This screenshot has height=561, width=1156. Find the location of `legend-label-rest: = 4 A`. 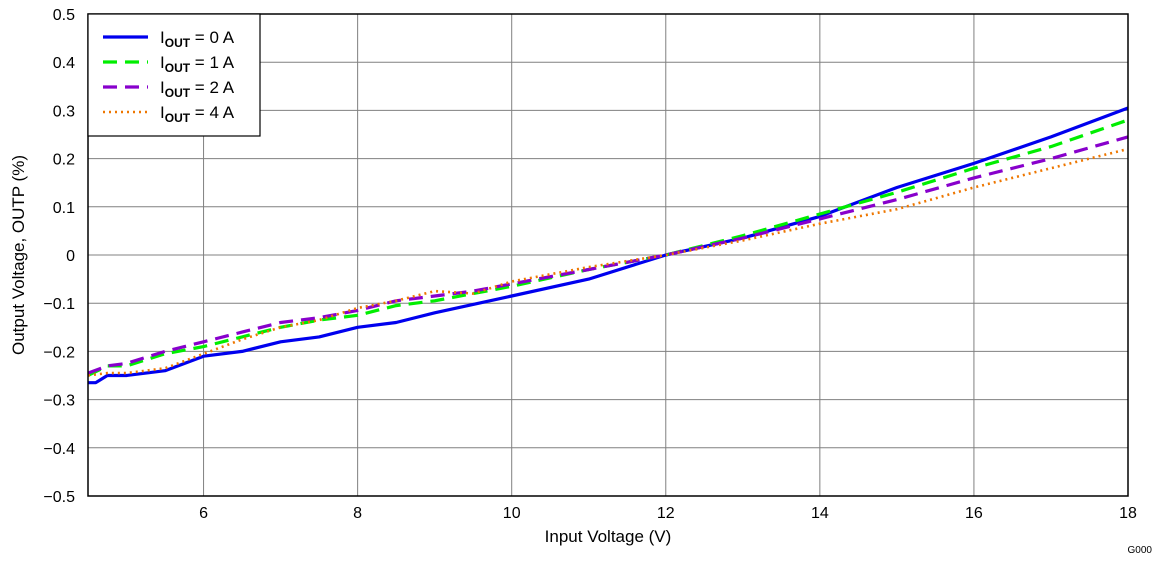

legend-label-rest: = 4 A is located at coordinates (212, 112).